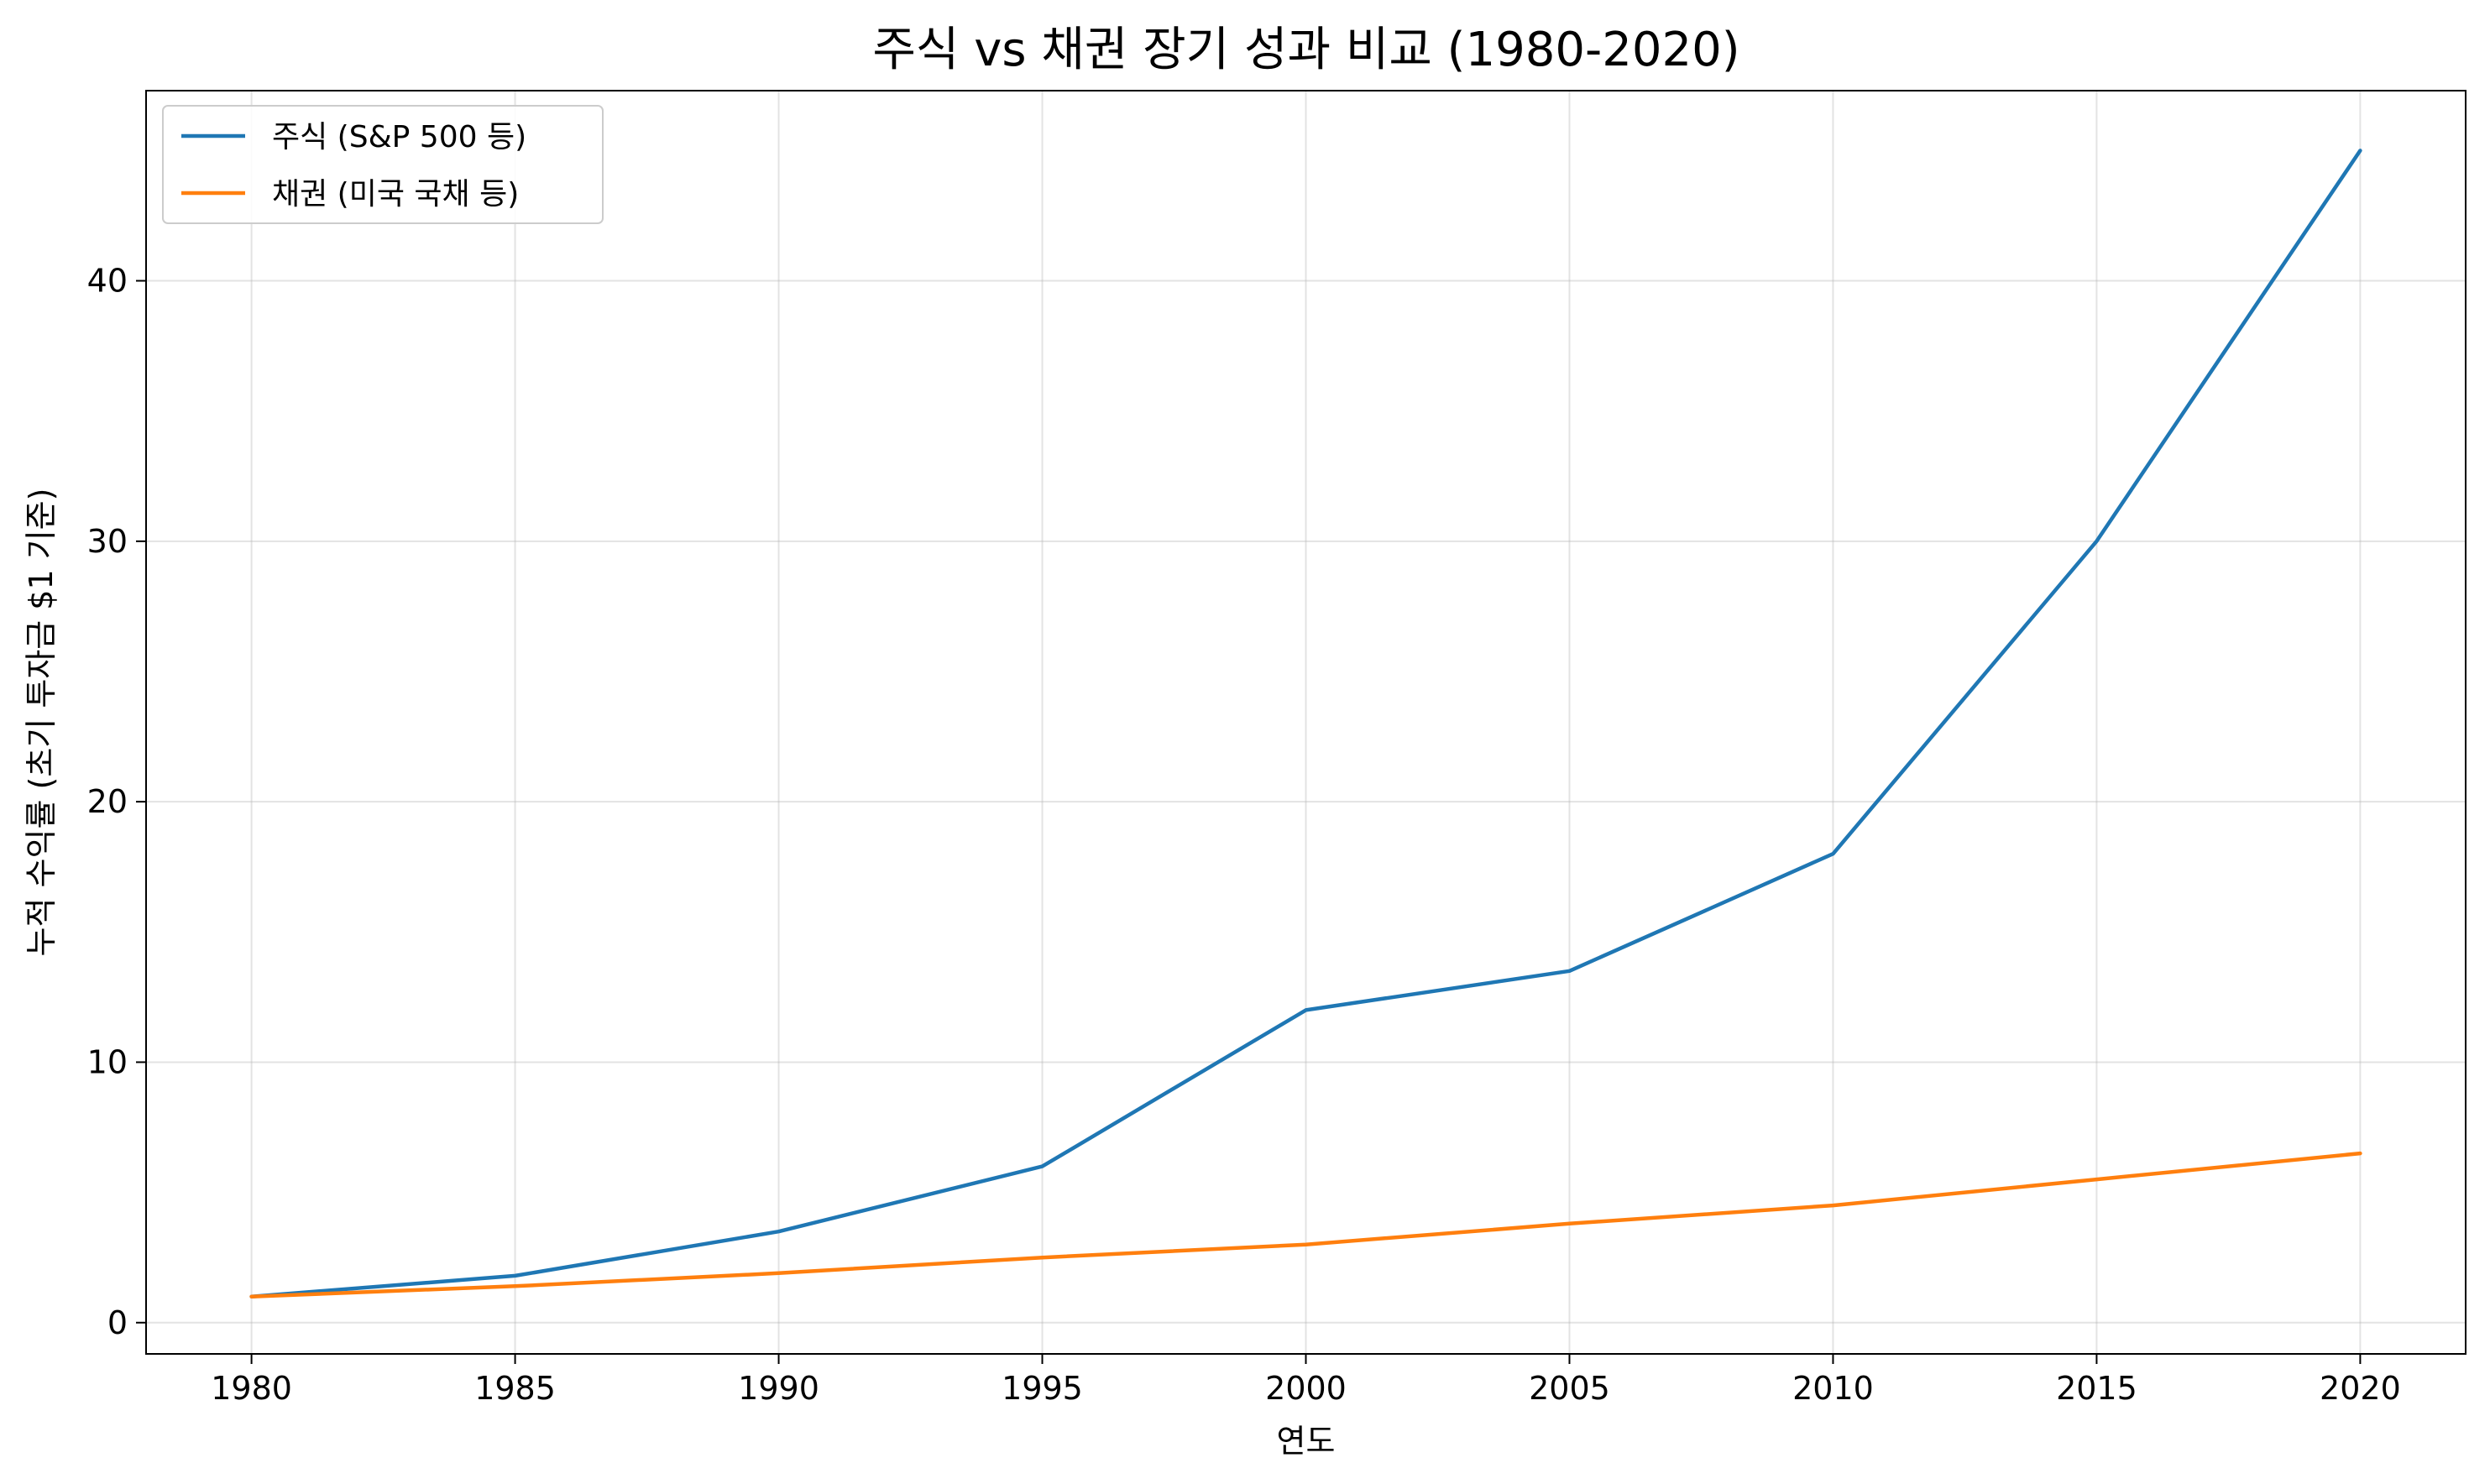  What do you see at coordinates (107, 1061) in the screenshot?
I see `y-tick-label-10: 10` at bounding box center [107, 1061].